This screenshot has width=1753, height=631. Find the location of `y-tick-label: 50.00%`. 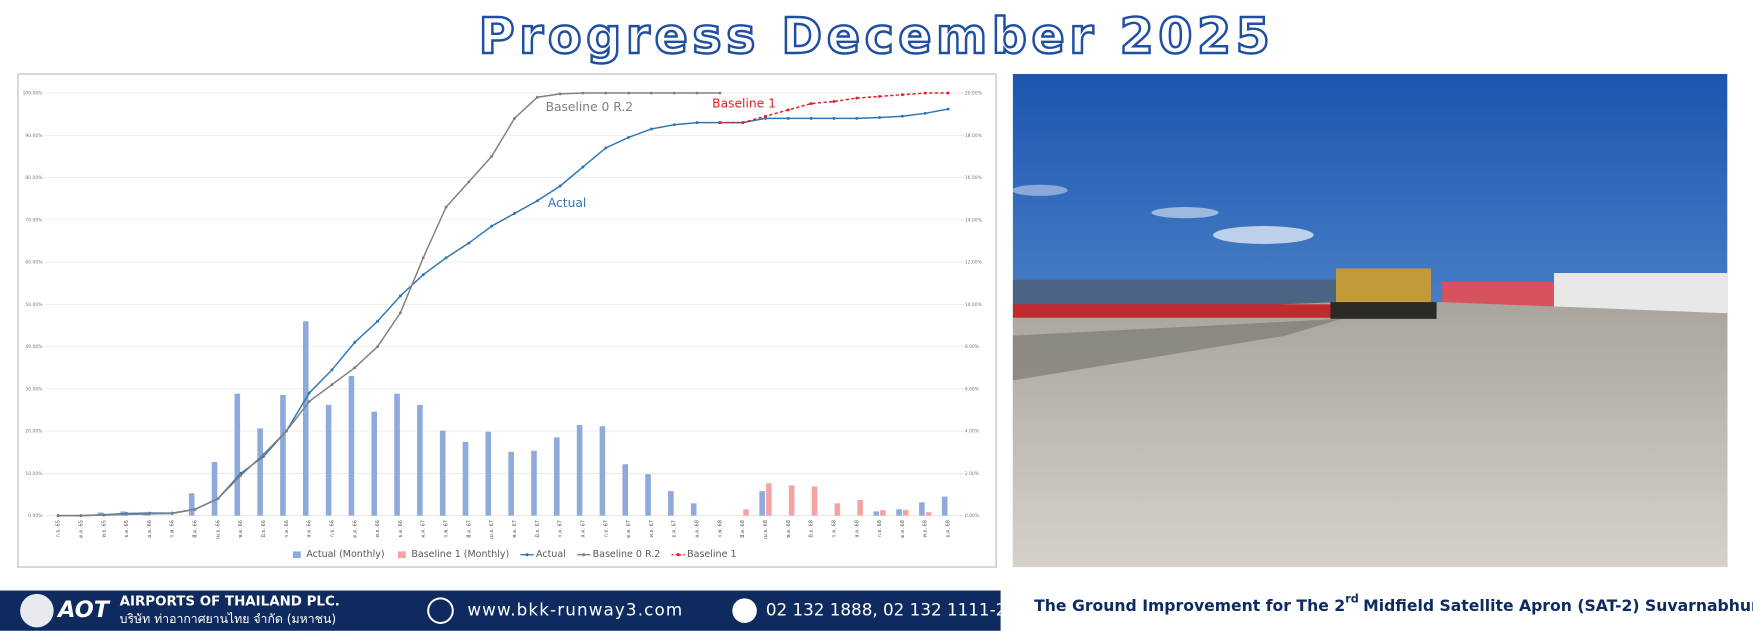

y-tick-label: 50.00% is located at coordinates (33, 305).